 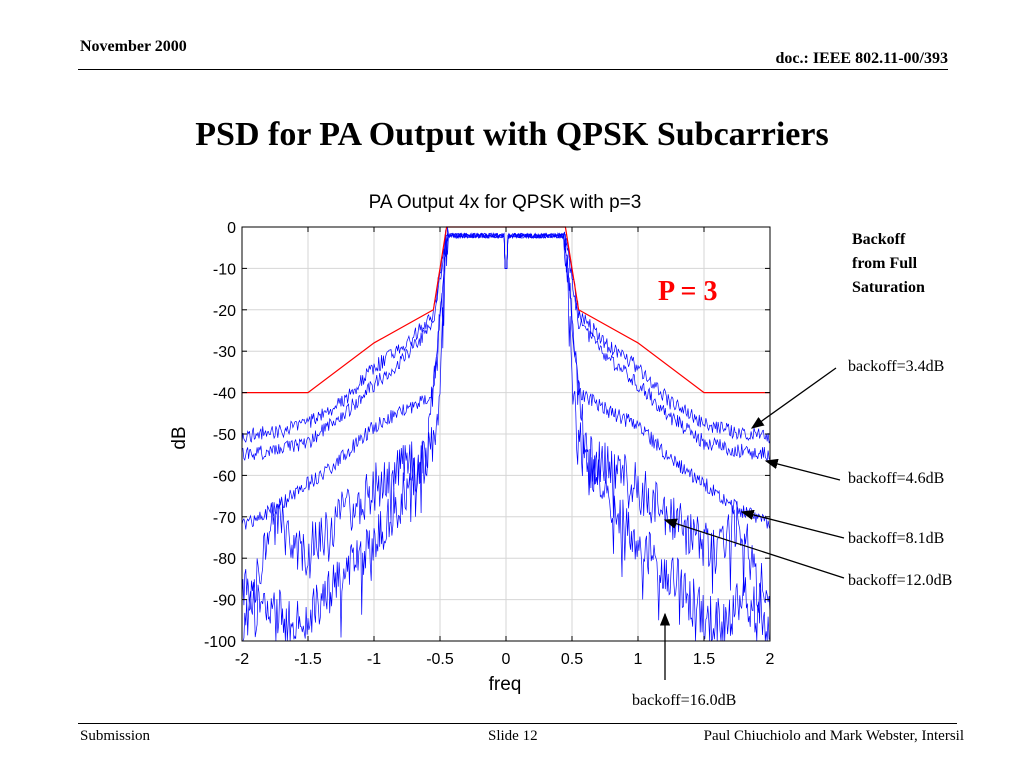 What do you see at coordinates (879, 239) in the screenshot?
I see `backoff-heading-line: Backoff` at bounding box center [879, 239].